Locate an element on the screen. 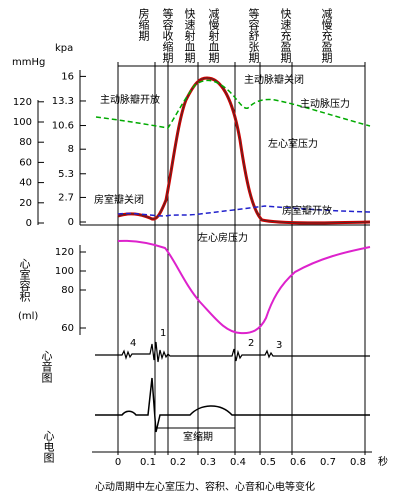  heart-sound-number: 2 is located at coordinates (251, 343).